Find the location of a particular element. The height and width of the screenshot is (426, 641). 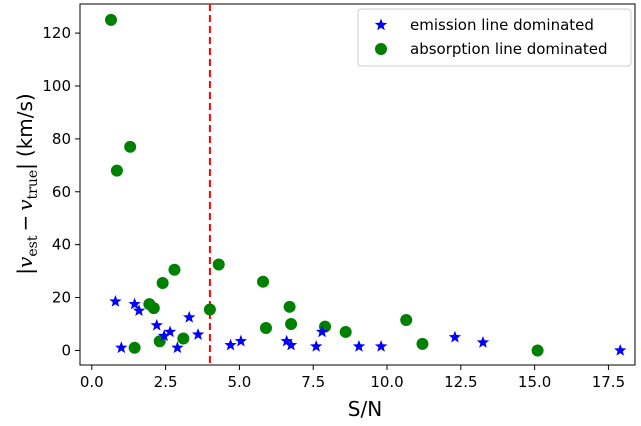

x-tick-label: 17.5 is located at coordinates (608, 382).